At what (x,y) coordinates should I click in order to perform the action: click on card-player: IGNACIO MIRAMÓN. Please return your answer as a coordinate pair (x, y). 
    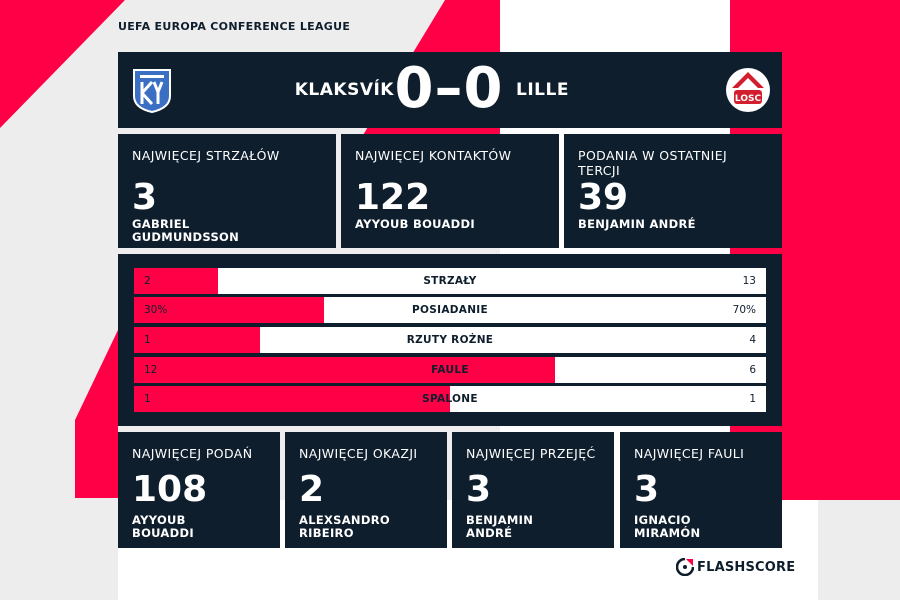
    Looking at the image, I should click on (667, 527).